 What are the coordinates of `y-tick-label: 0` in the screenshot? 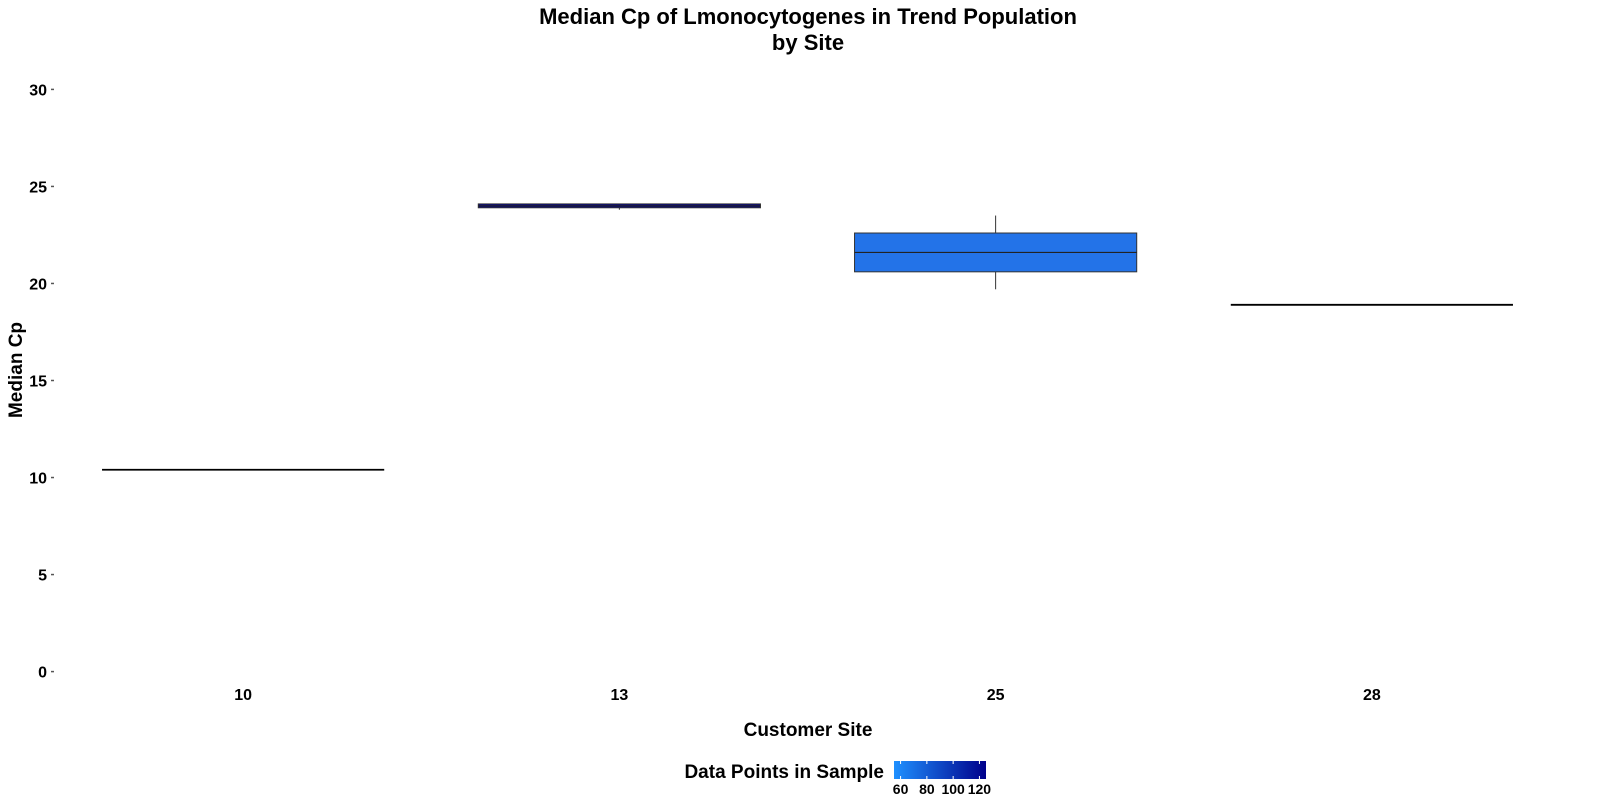 It's located at (42, 673).